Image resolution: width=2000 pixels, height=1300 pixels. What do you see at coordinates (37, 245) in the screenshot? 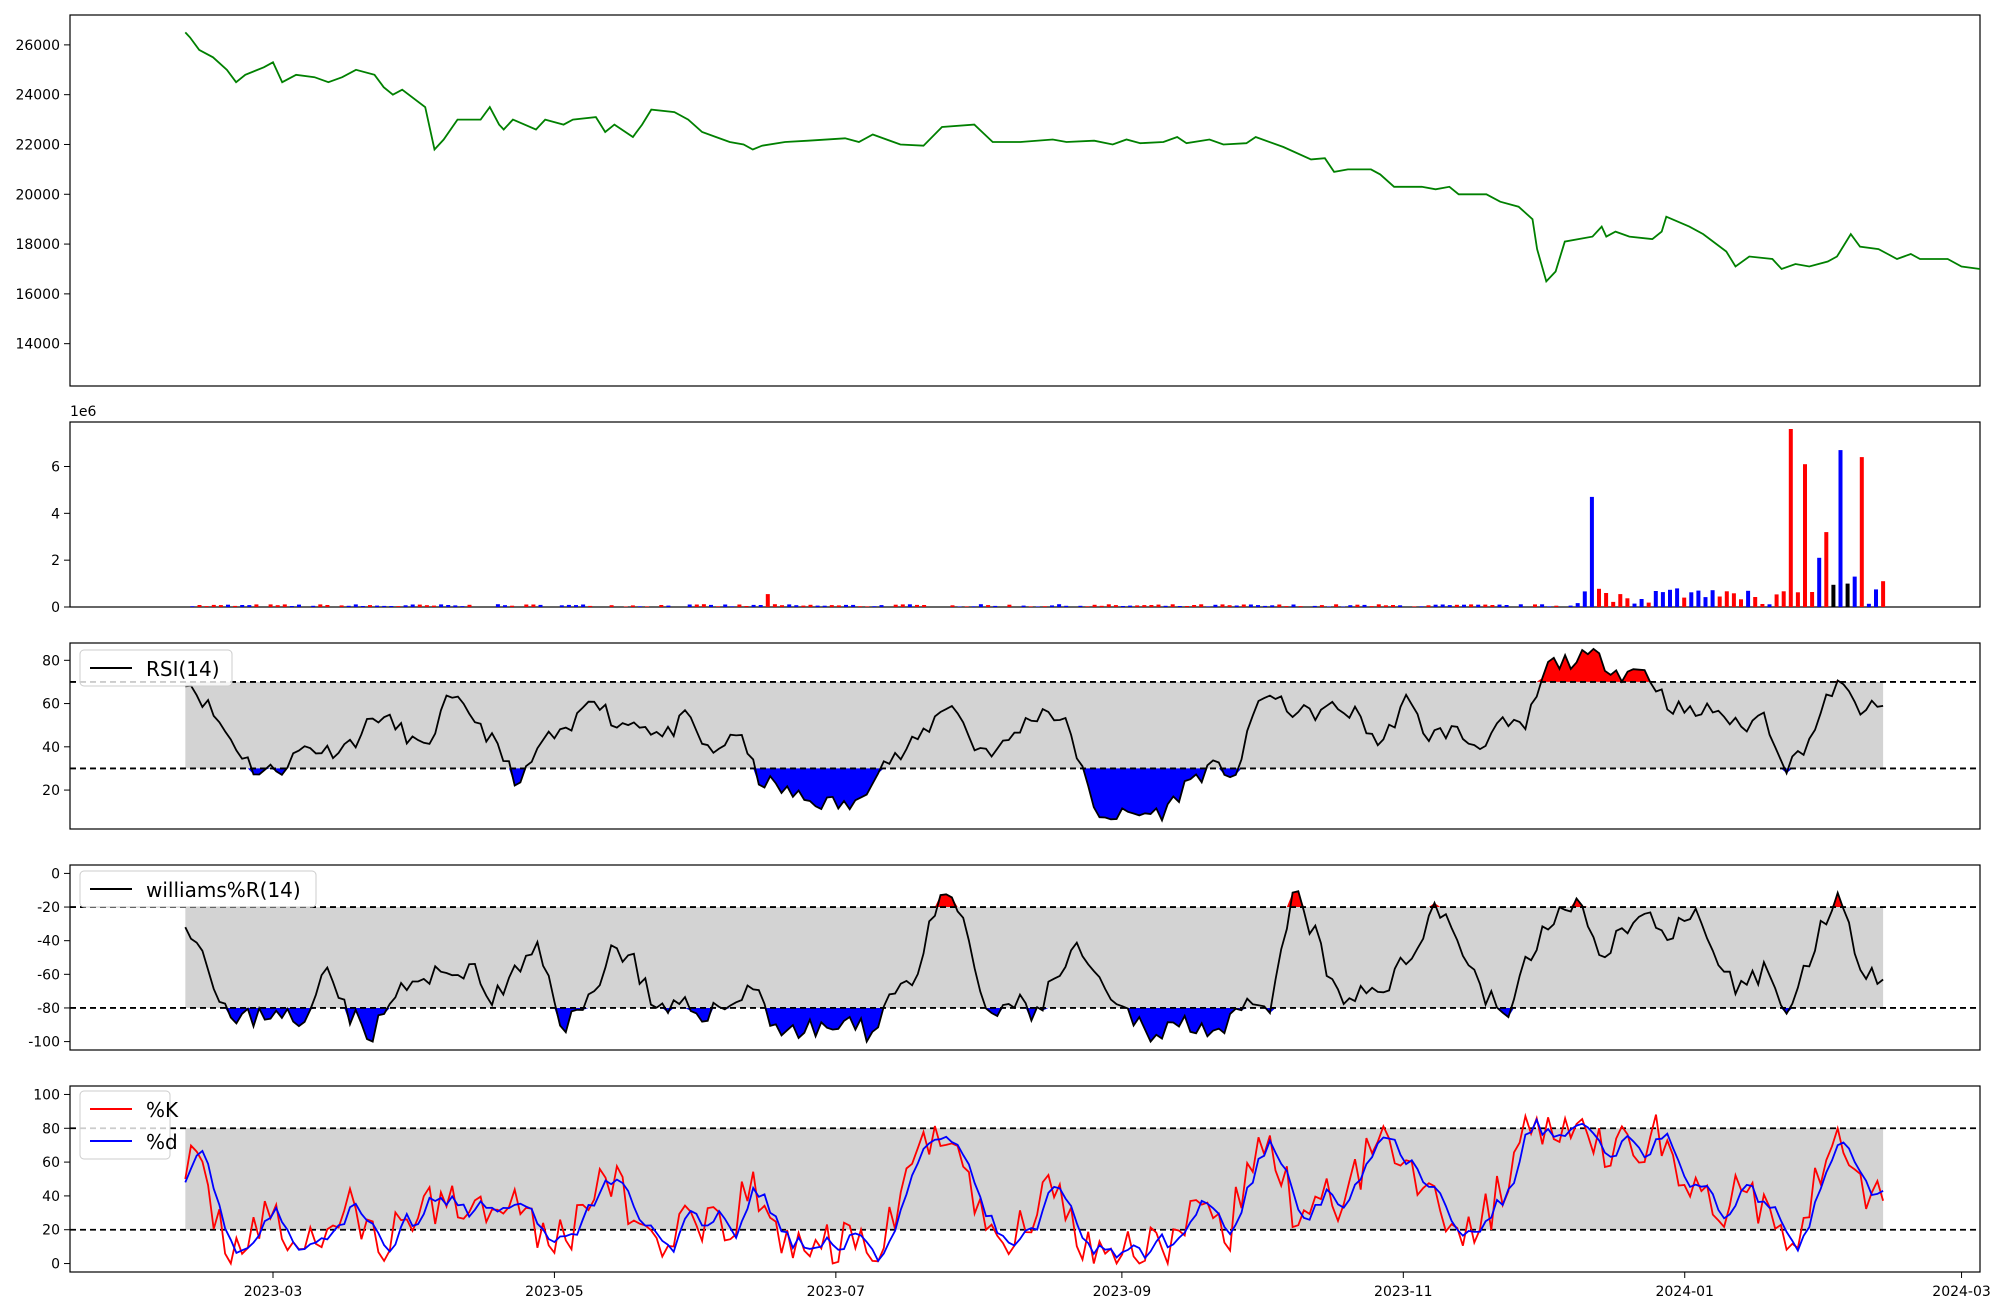
I see `price-y-tick-label: 18000` at bounding box center [37, 245].